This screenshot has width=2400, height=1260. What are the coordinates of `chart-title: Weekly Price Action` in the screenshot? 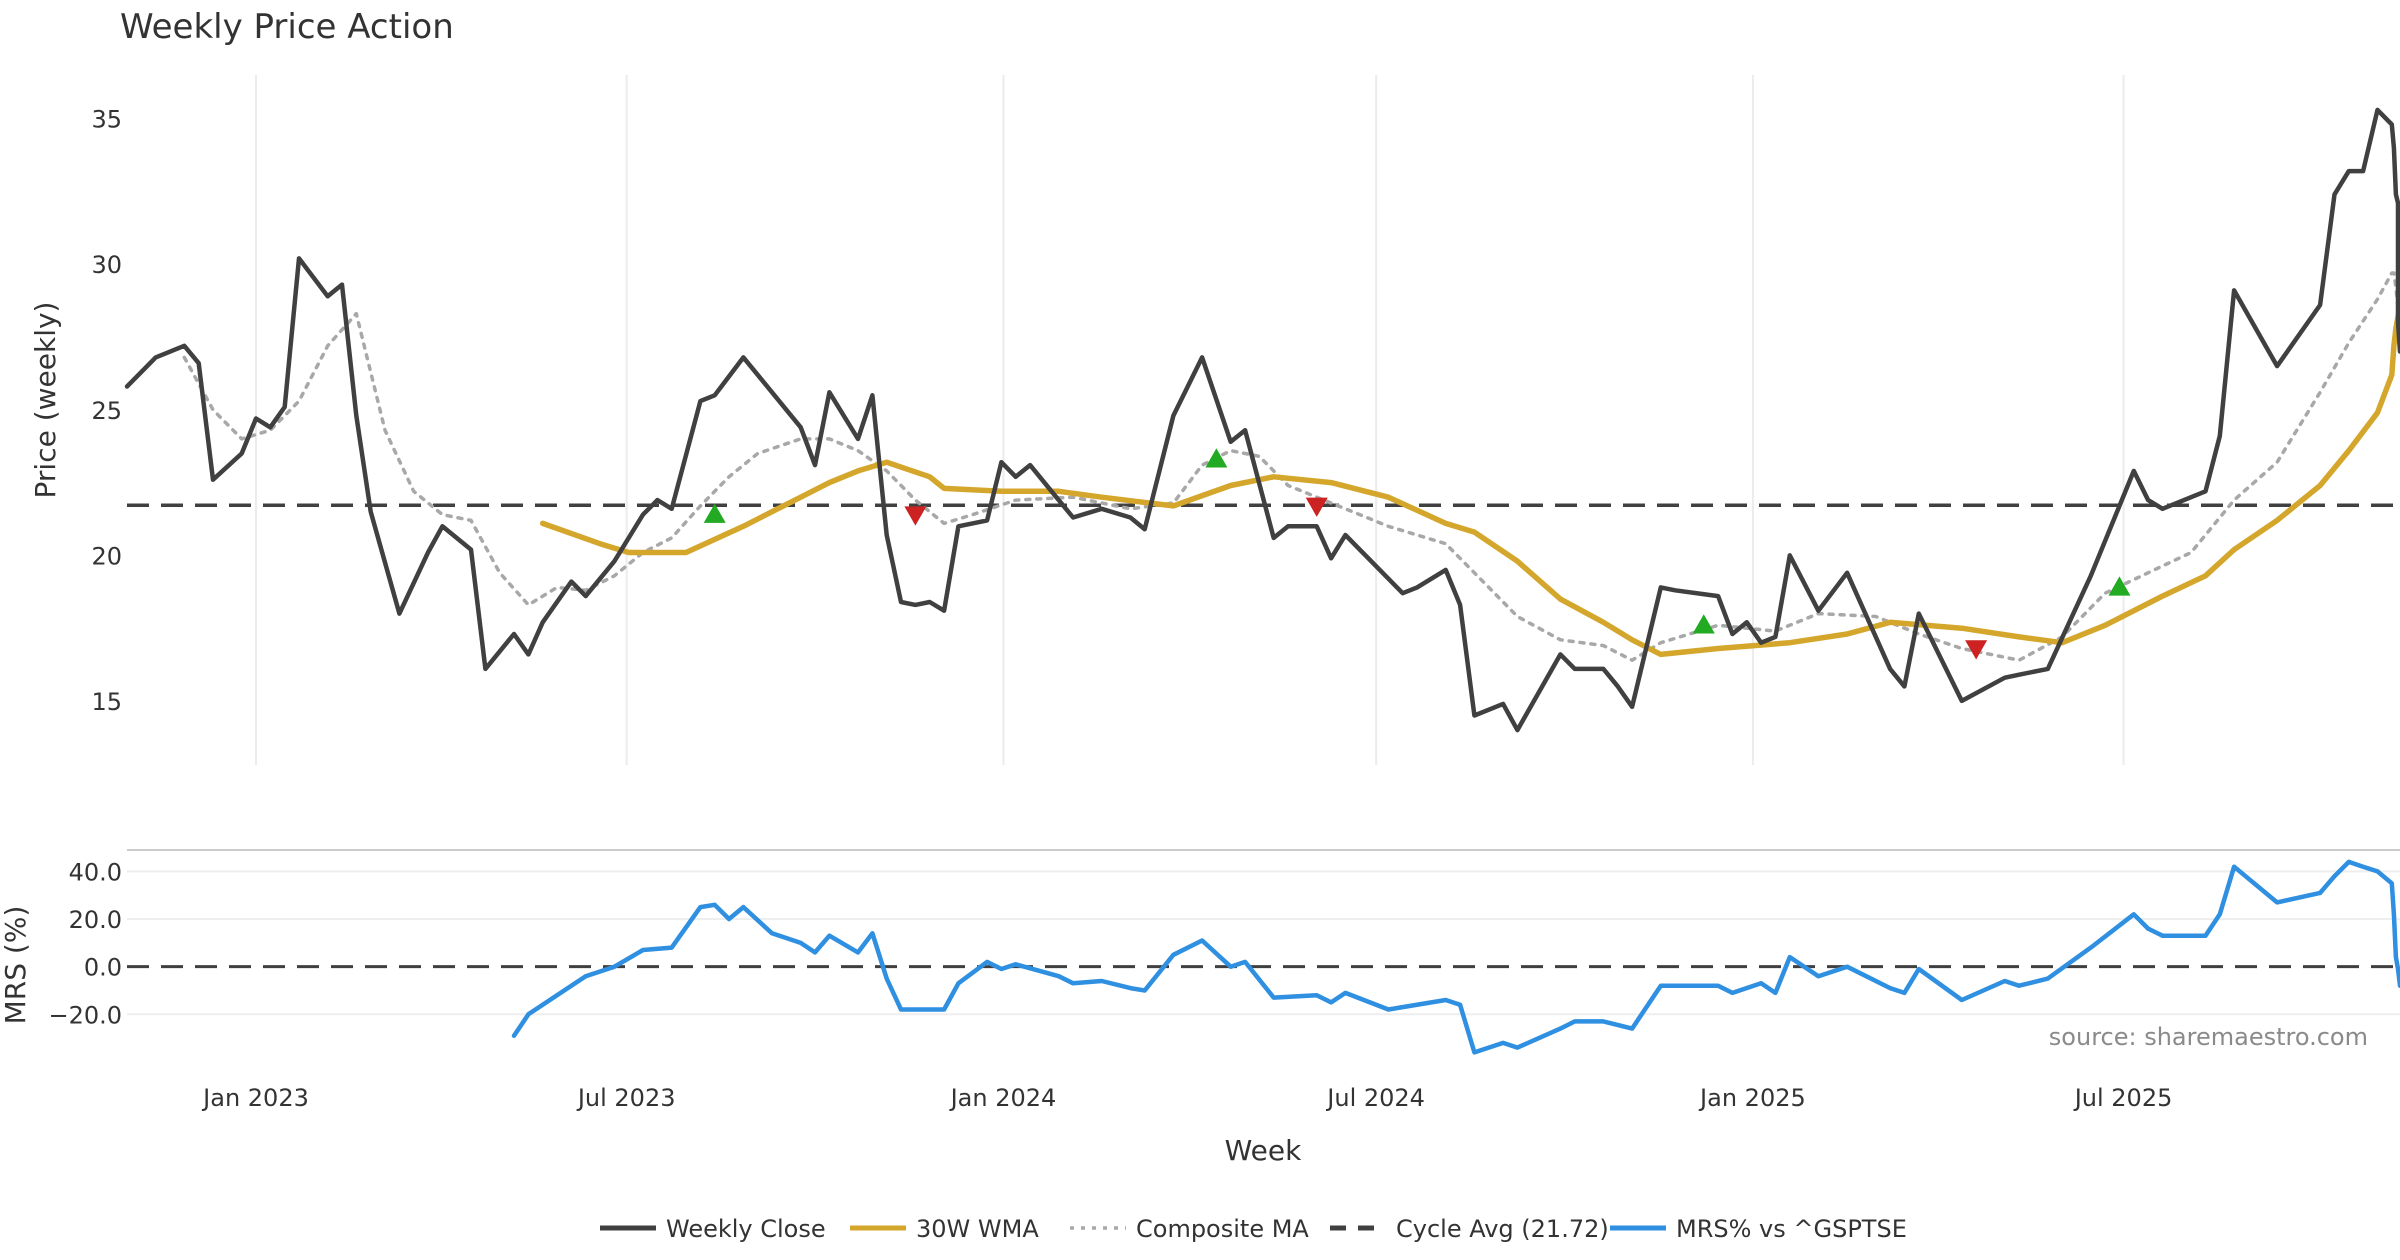 It's located at (287, 27).